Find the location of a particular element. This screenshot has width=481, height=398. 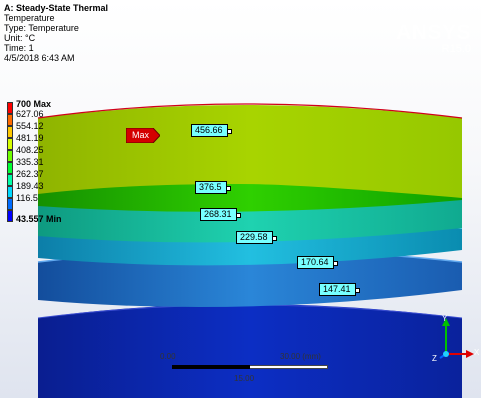

probe-label: 376.5 is located at coordinates (213, 187).